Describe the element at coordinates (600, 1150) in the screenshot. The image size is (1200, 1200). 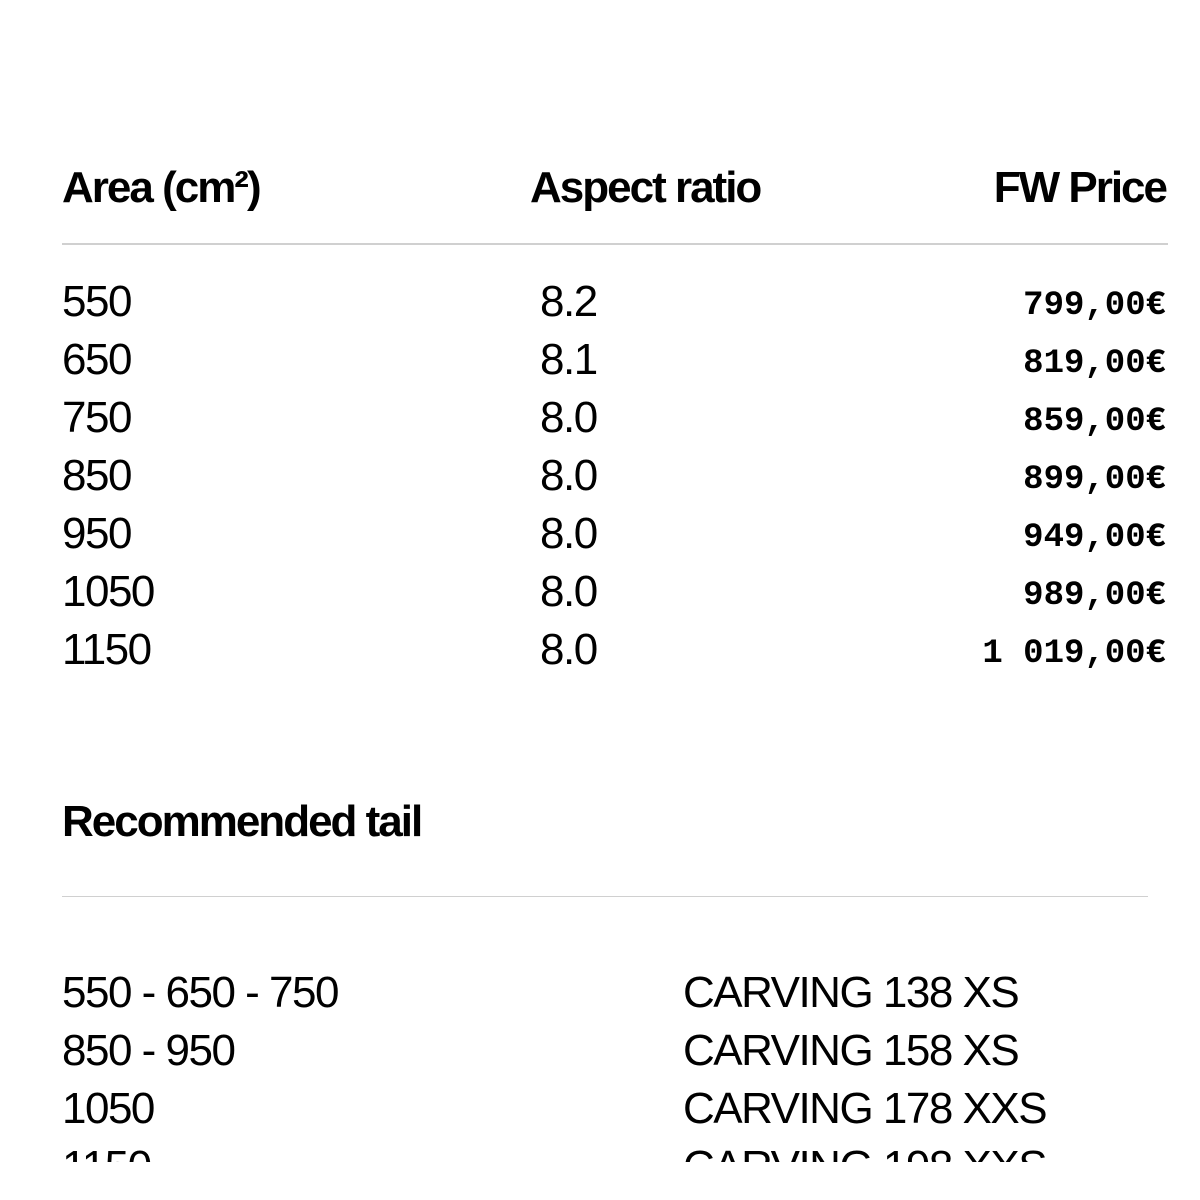
I see `tail-row: 1150 CARVING 198 XXS` at that location.